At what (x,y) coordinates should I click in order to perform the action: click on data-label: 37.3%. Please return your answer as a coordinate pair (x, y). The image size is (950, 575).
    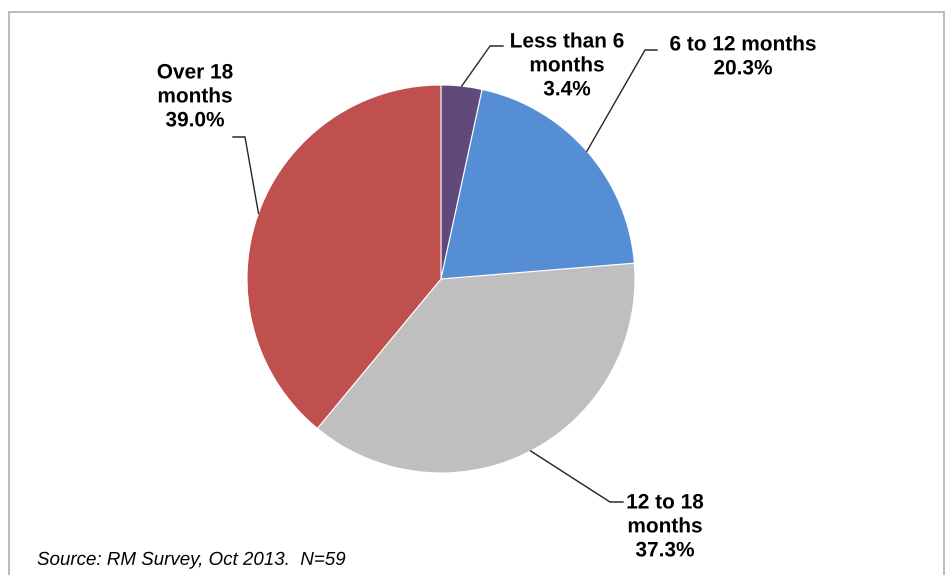
    Looking at the image, I should click on (665, 549).